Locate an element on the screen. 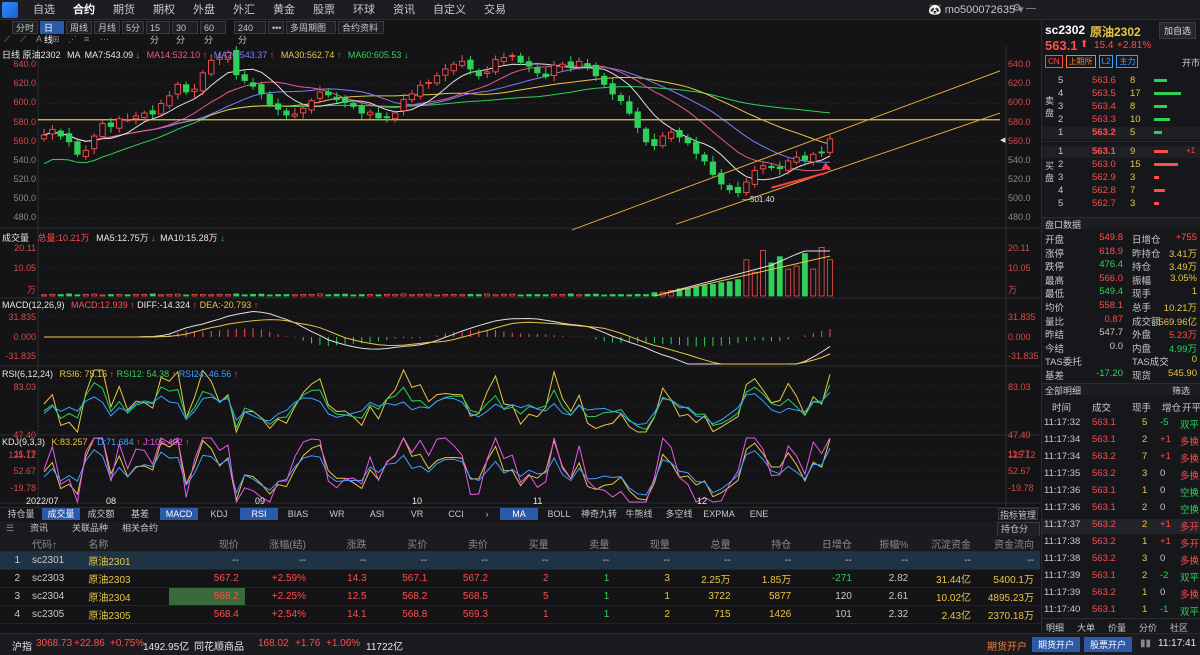 The height and width of the screenshot is (655, 1200). menu-item-7: 股票 is located at coordinates (324, 10).